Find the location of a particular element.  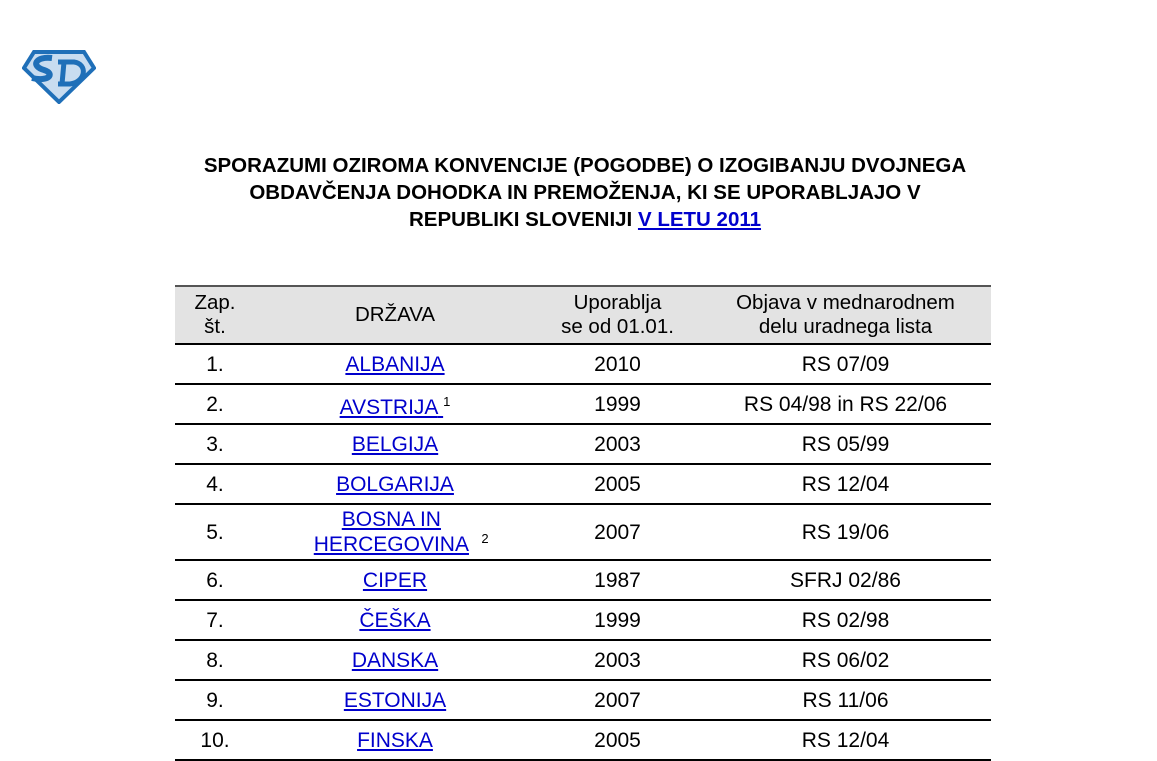

table-row: 5. BOSNA IN HERCEGOVINA 2 2007 RS 19/06 is located at coordinates (583, 532).